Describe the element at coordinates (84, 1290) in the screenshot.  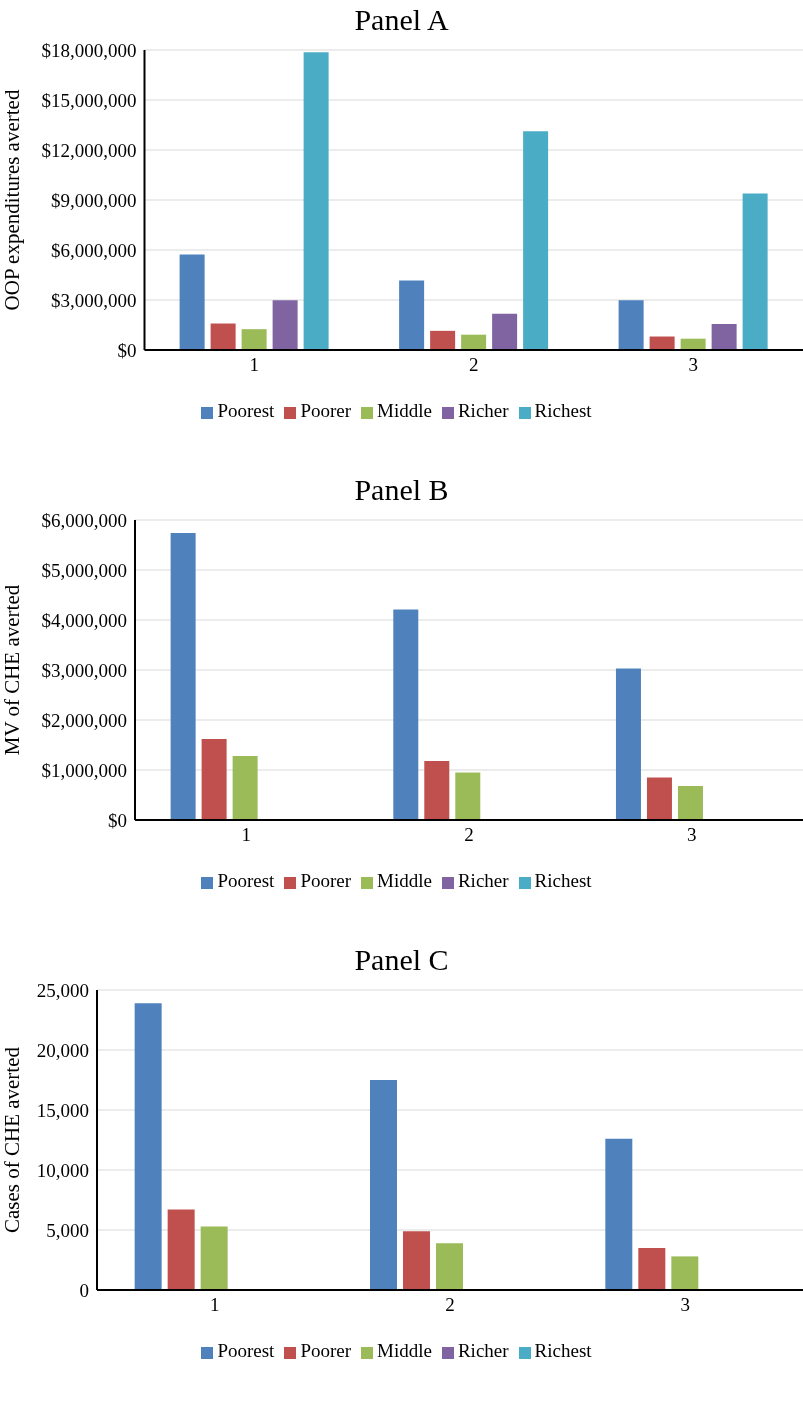
I see `y-tick-label: 0` at that location.